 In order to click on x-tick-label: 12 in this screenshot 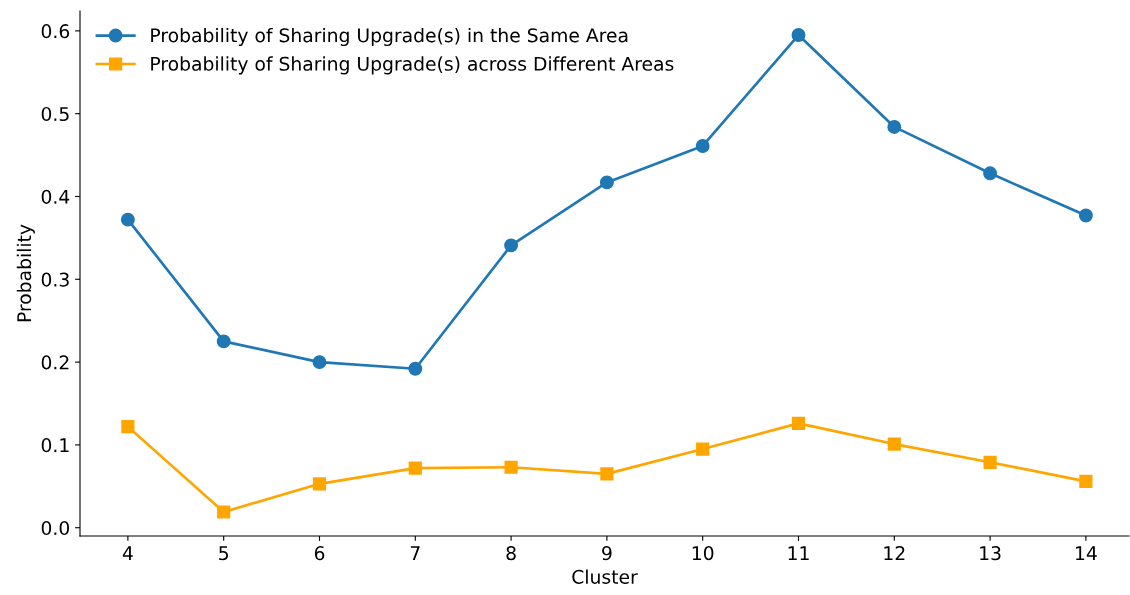, I will do `click(894, 553)`.